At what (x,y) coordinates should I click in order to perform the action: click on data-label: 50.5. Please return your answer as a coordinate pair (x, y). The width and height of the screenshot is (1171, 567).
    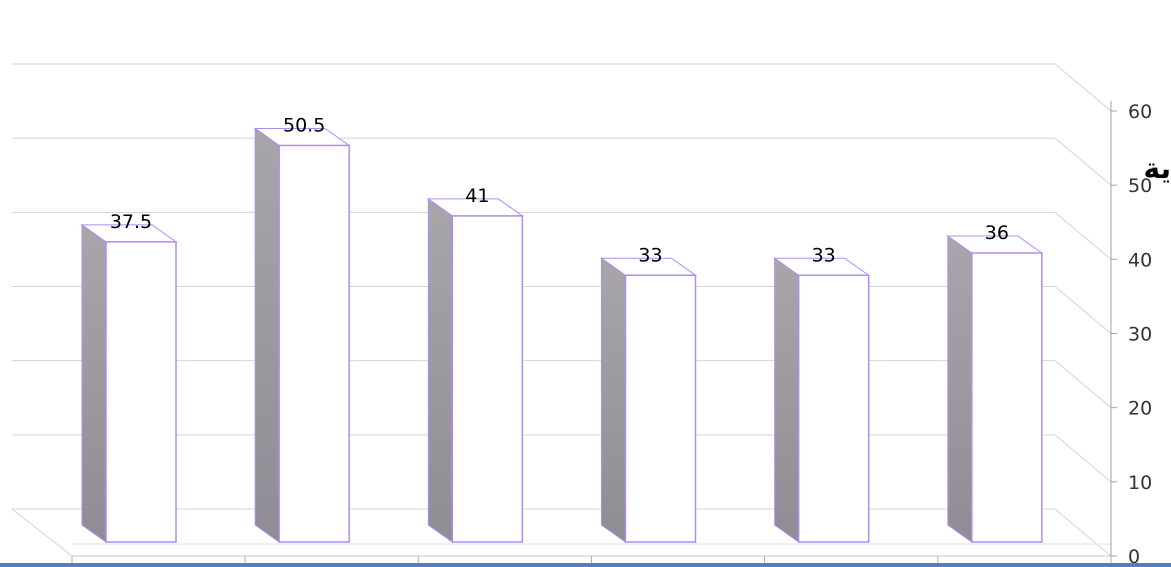
    Looking at the image, I should click on (304, 125).